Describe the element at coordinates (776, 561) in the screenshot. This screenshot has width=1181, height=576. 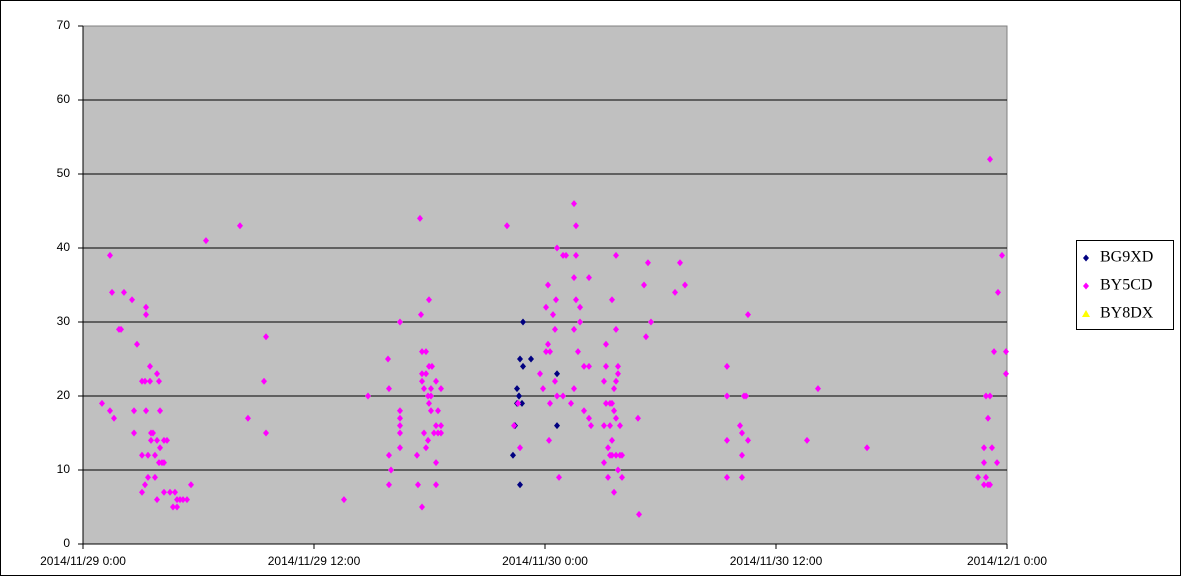
I see `x-tick-label: 2014/11/30 12:00` at that location.